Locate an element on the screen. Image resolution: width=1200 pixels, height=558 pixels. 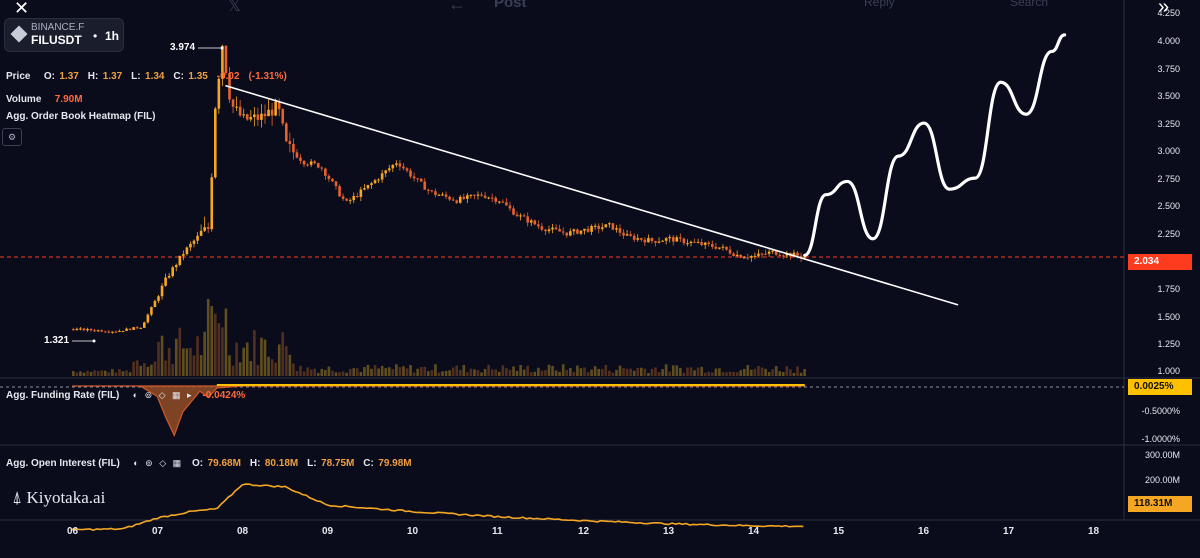
x-axis-tick: 09 is located at coordinates (328, 531).